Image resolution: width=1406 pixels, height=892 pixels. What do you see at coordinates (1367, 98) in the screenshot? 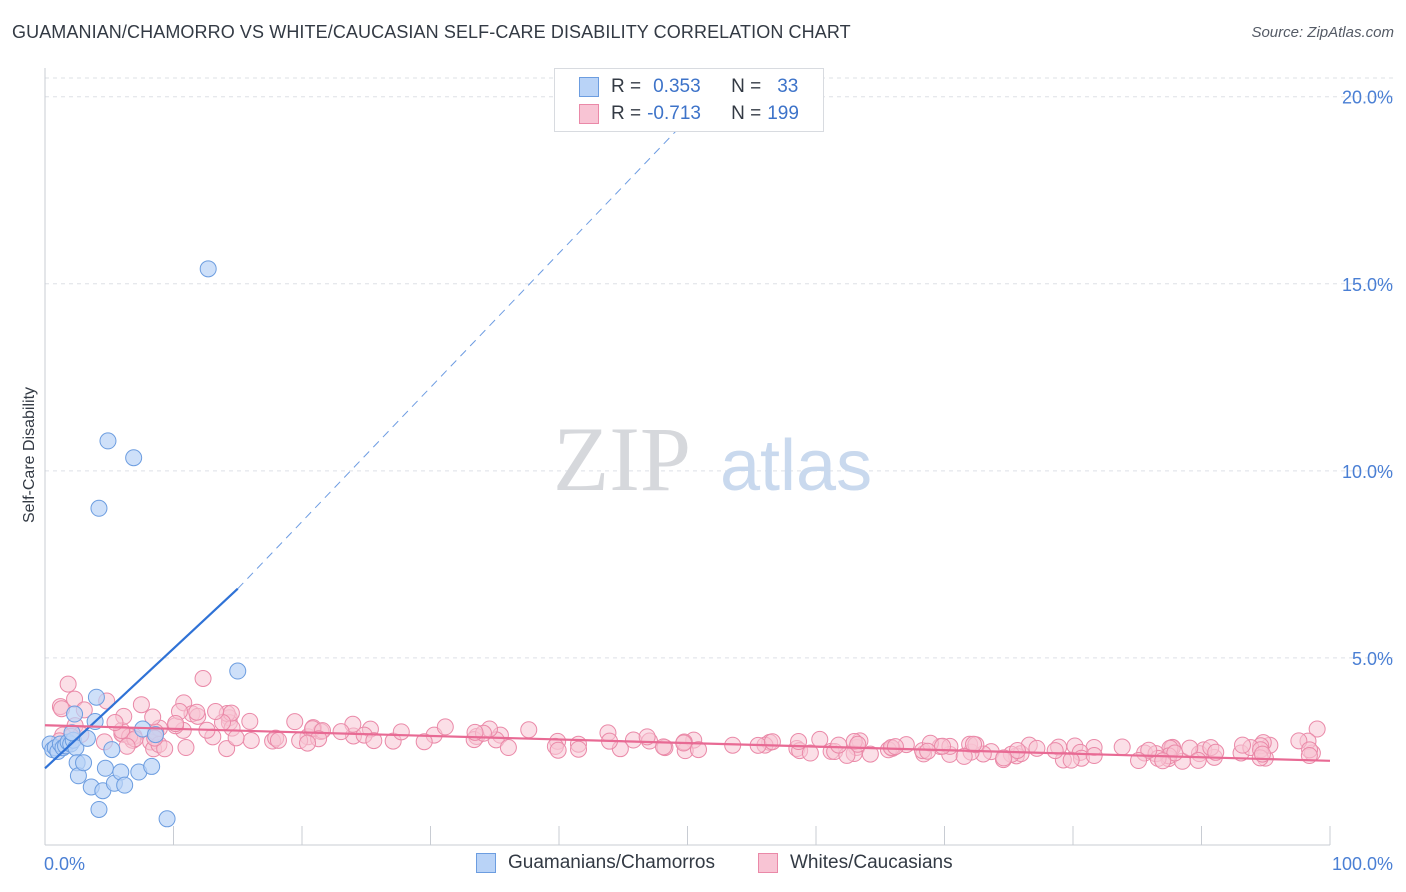
I see `y-tick-label: 20.0%` at bounding box center [1367, 98].